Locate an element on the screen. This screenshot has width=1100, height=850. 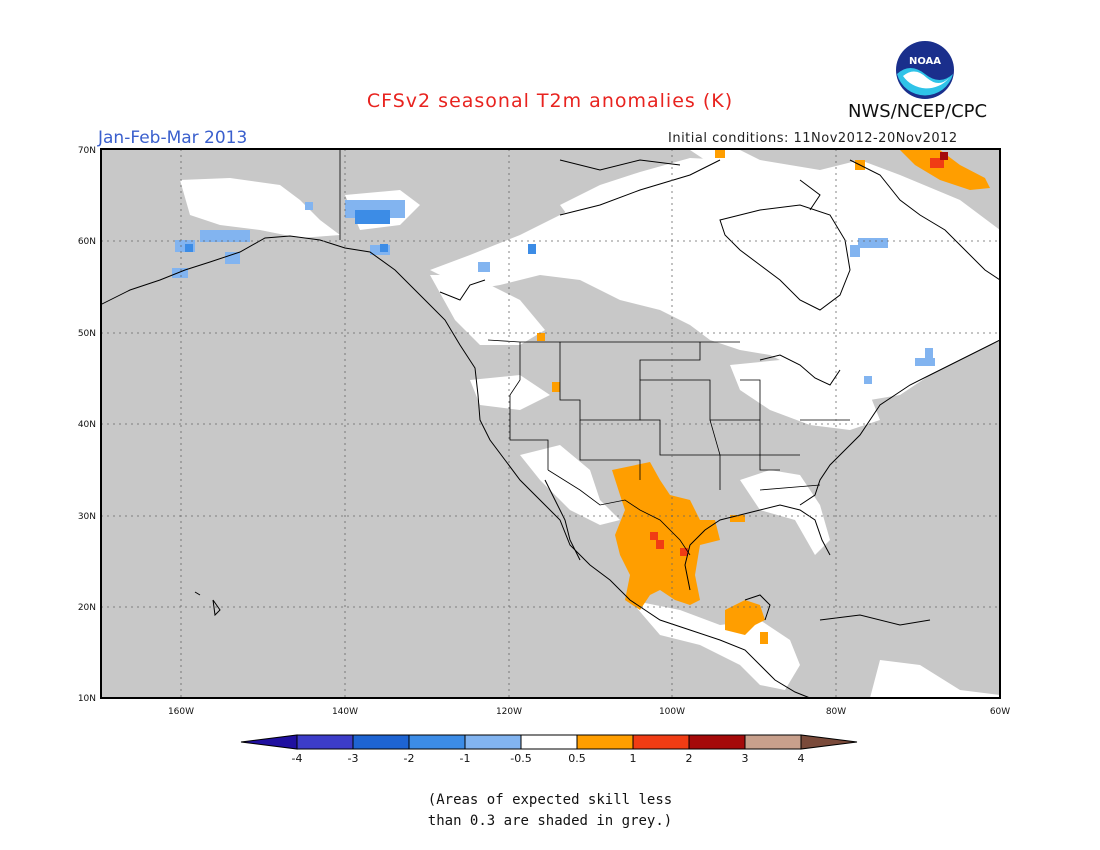
noaa-logo: NOAA is located at coordinates (925, 70).